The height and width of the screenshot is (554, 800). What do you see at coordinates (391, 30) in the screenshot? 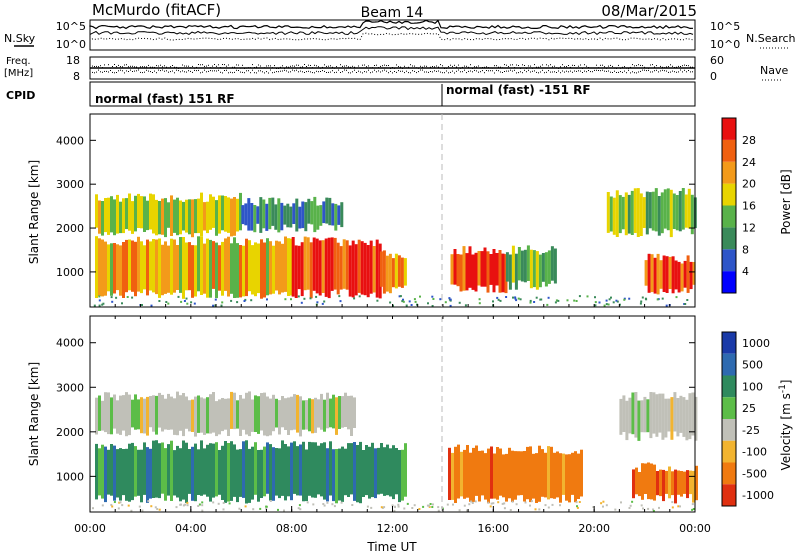
I see `nsky-traces` at bounding box center [391, 30].